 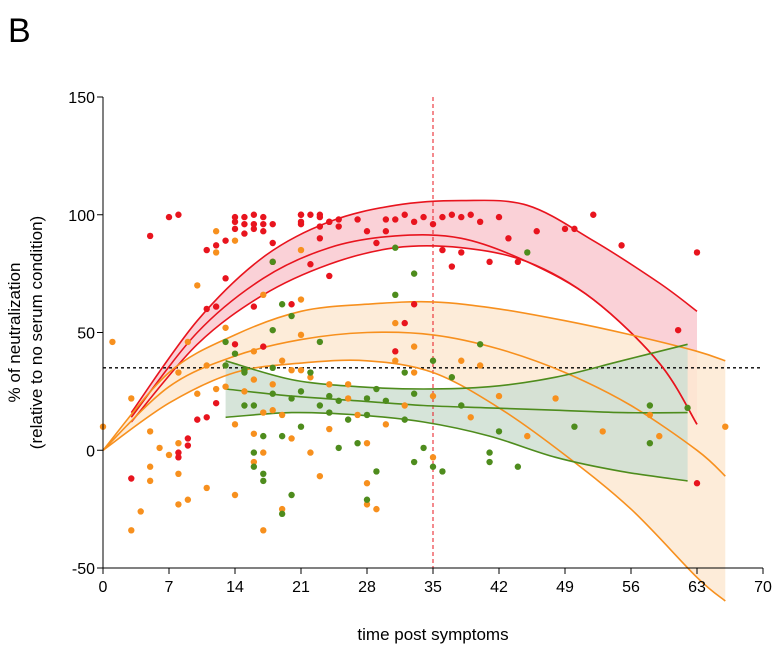 I want to click on y-axis-title-line: (relative to no serum condition), so click(x=36, y=332).